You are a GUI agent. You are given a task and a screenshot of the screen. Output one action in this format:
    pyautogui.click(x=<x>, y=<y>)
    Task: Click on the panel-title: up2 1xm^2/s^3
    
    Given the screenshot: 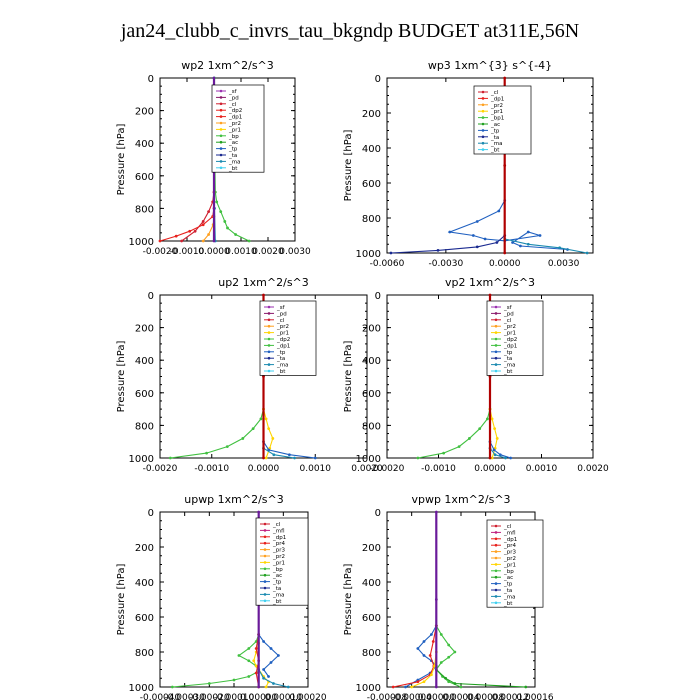 What is the action you would take?
    pyautogui.click(x=263, y=282)
    